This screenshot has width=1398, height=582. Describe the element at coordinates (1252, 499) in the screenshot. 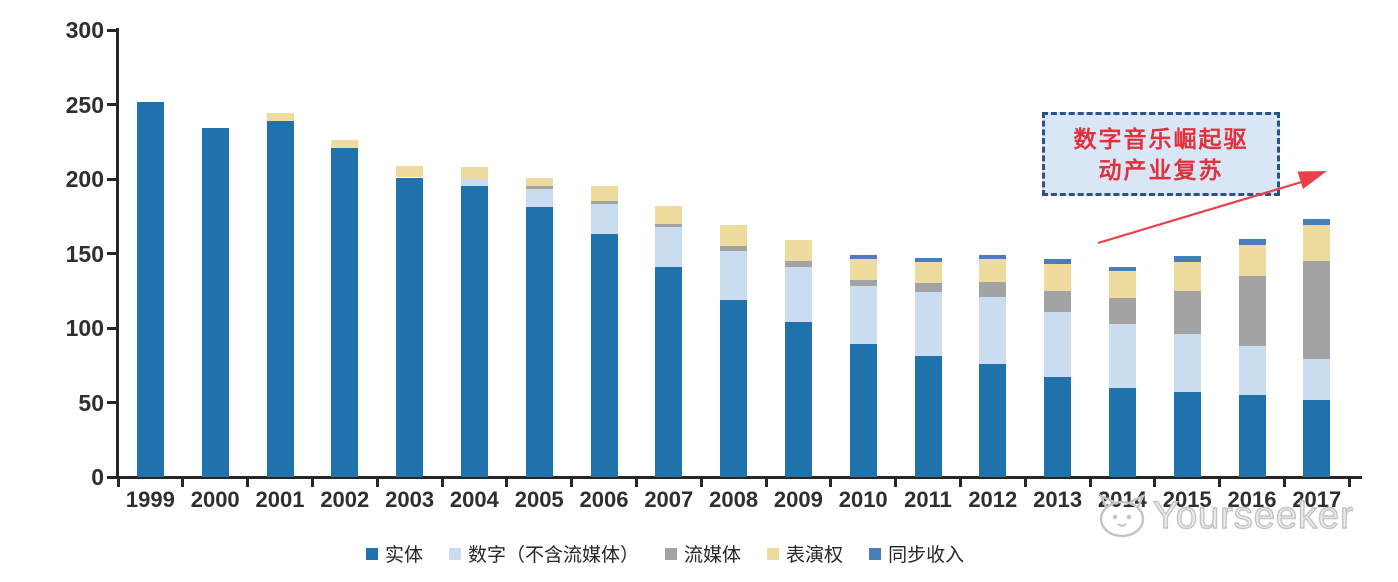

I see `x-axis-label: 2016` at that location.